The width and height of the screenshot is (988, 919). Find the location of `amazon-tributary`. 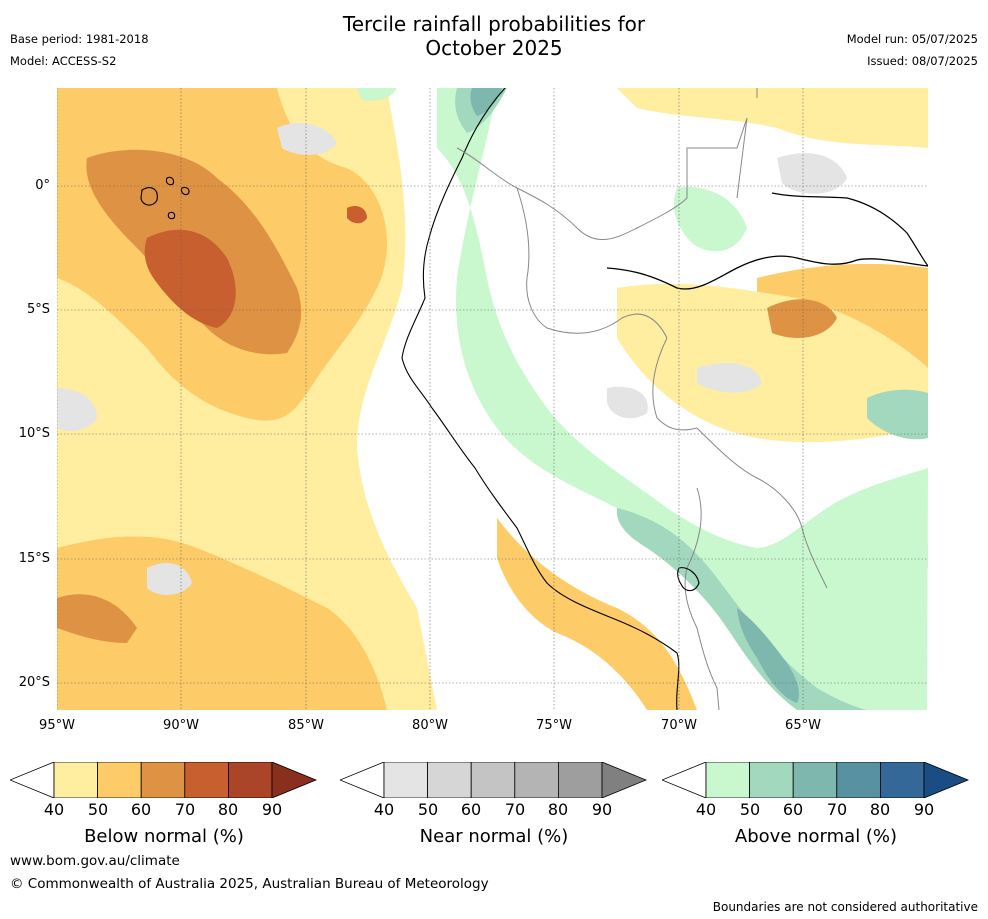

amazon-tributary is located at coordinates (849, 229).